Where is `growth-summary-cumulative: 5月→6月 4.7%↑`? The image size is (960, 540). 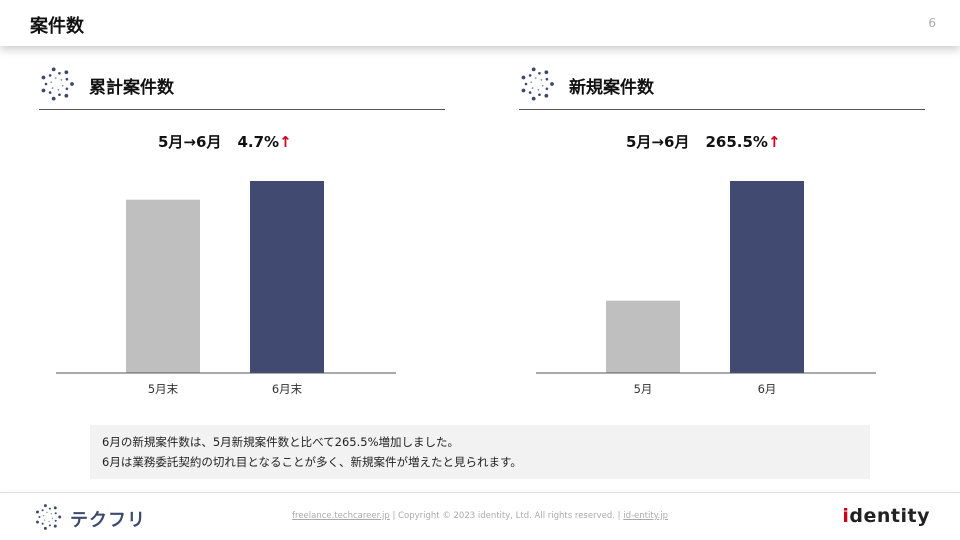 growth-summary-cumulative: 5月→6月 4.7%↑ is located at coordinates (225, 141).